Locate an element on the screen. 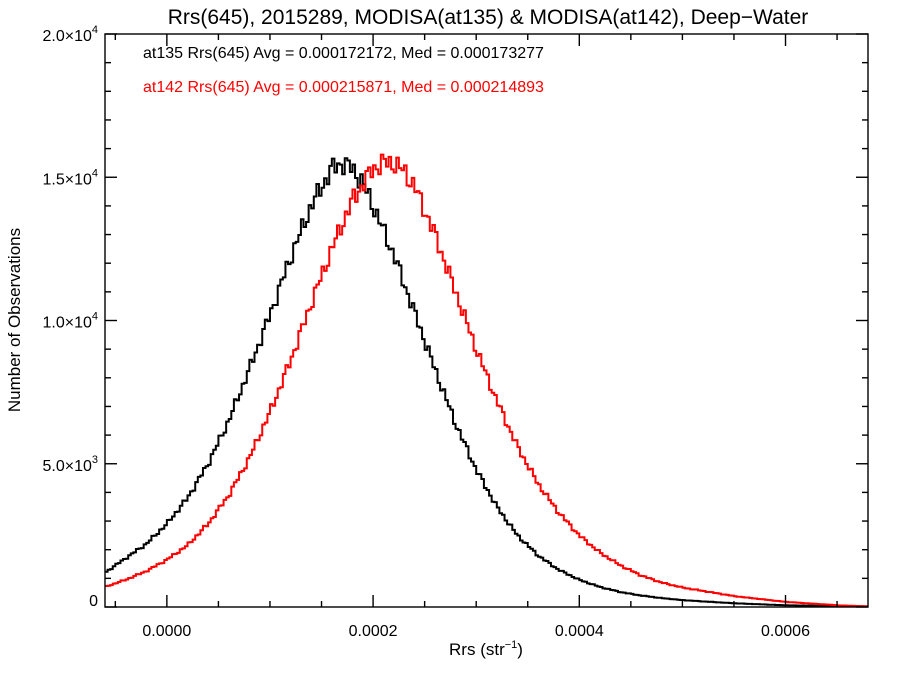 This screenshot has height=675, width=900. x-tick-label: 0.0004 is located at coordinates (579, 631).